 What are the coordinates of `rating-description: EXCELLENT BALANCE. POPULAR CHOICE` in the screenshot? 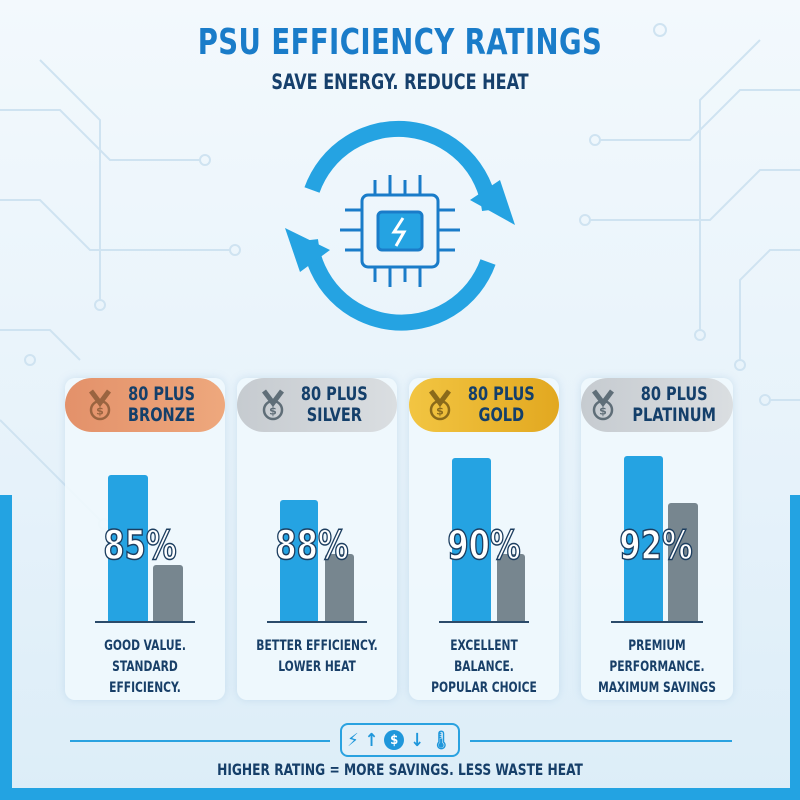 It's located at (484, 667).